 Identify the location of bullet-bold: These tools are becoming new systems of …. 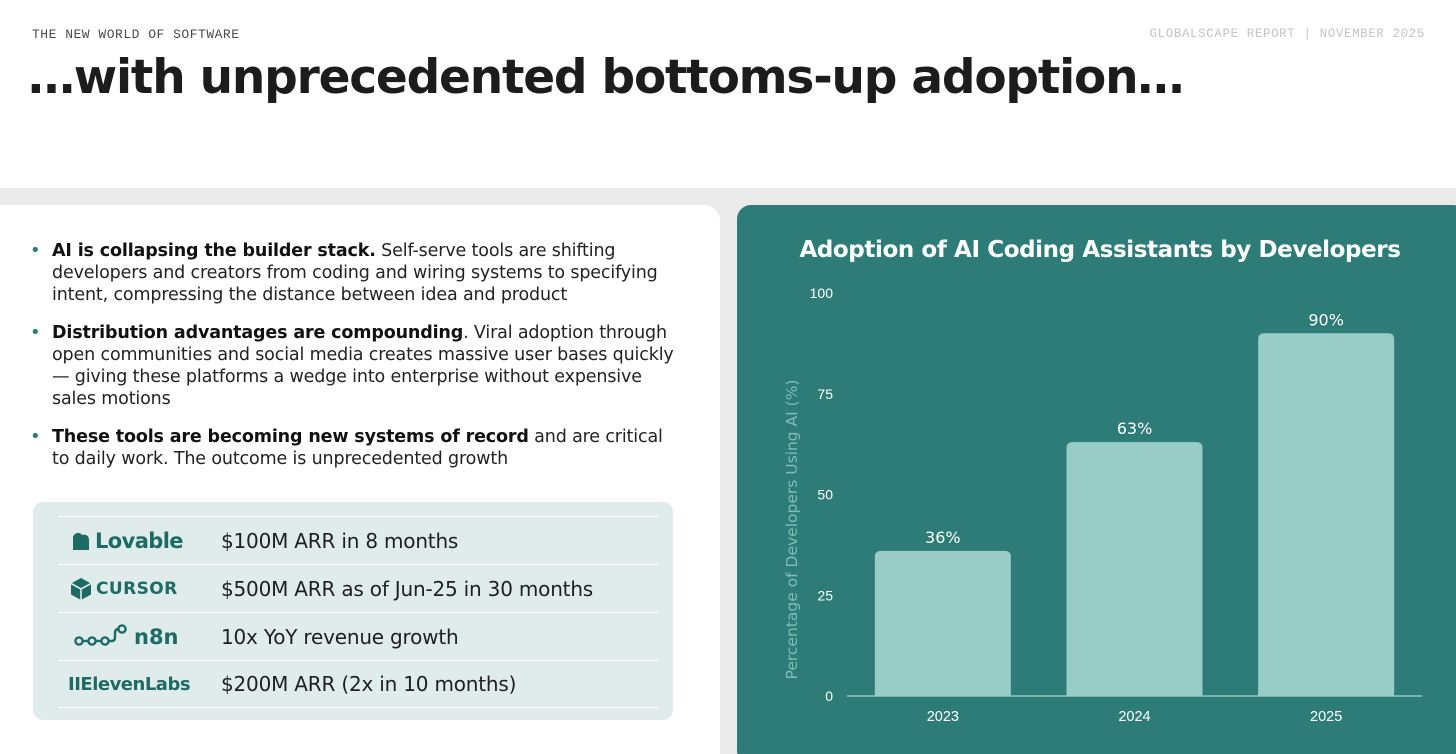
(290, 437).